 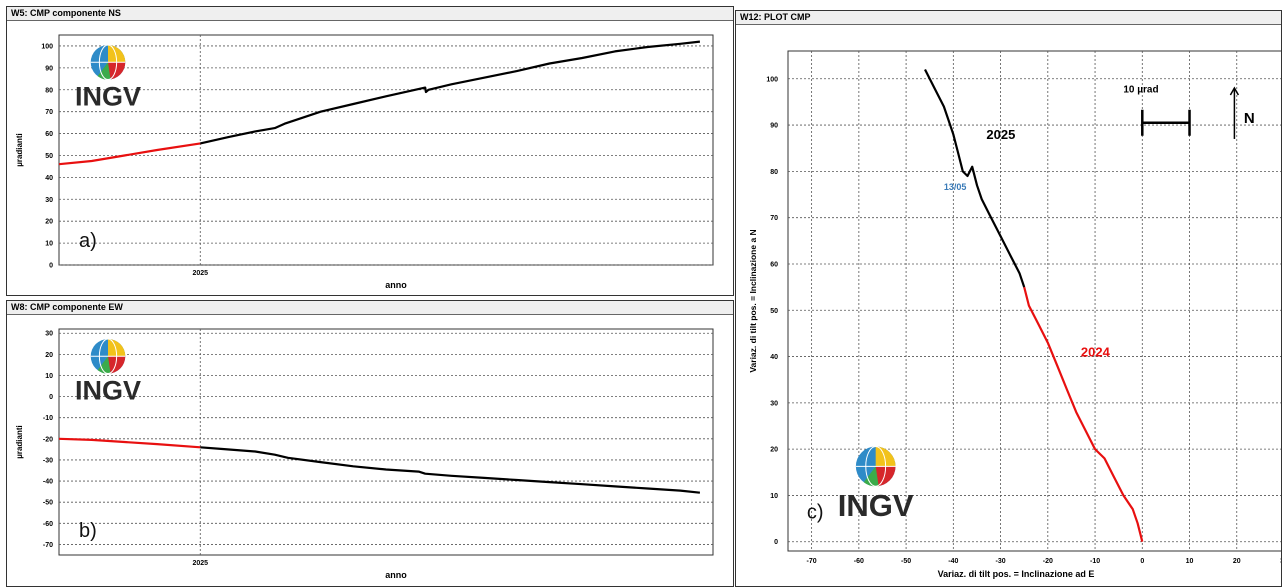 I want to click on y-tick-label: -30, so click(x=48, y=460).